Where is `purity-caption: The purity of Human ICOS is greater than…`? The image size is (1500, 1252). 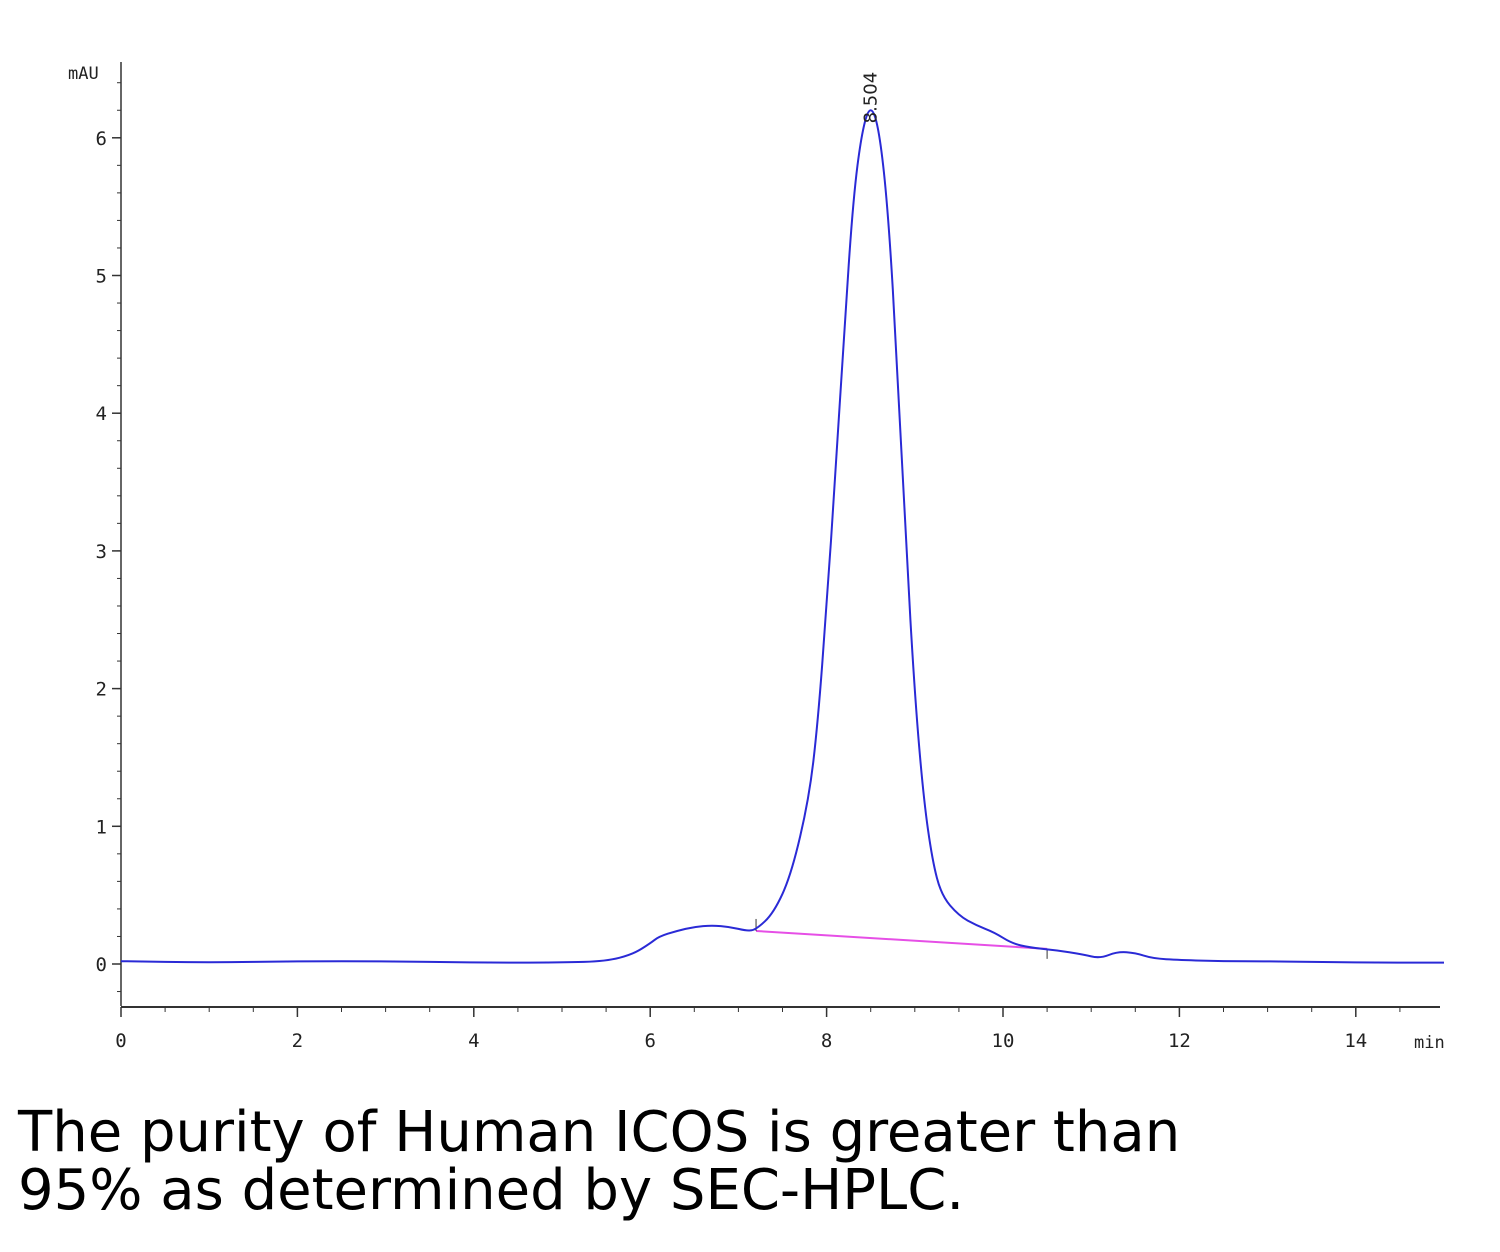 purity-caption: The purity of Human ICOS is greater than… is located at coordinates (718, 1162).